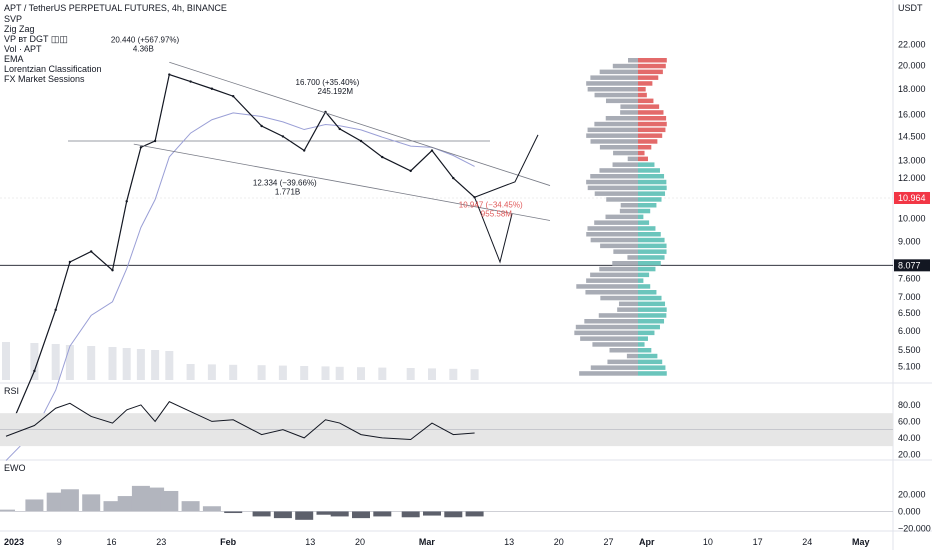 This screenshot has width=932, height=550. What do you see at coordinates (336, 91) in the screenshot?
I see `pivot-annotation-sub: 245.192M` at bounding box center [336, 91].